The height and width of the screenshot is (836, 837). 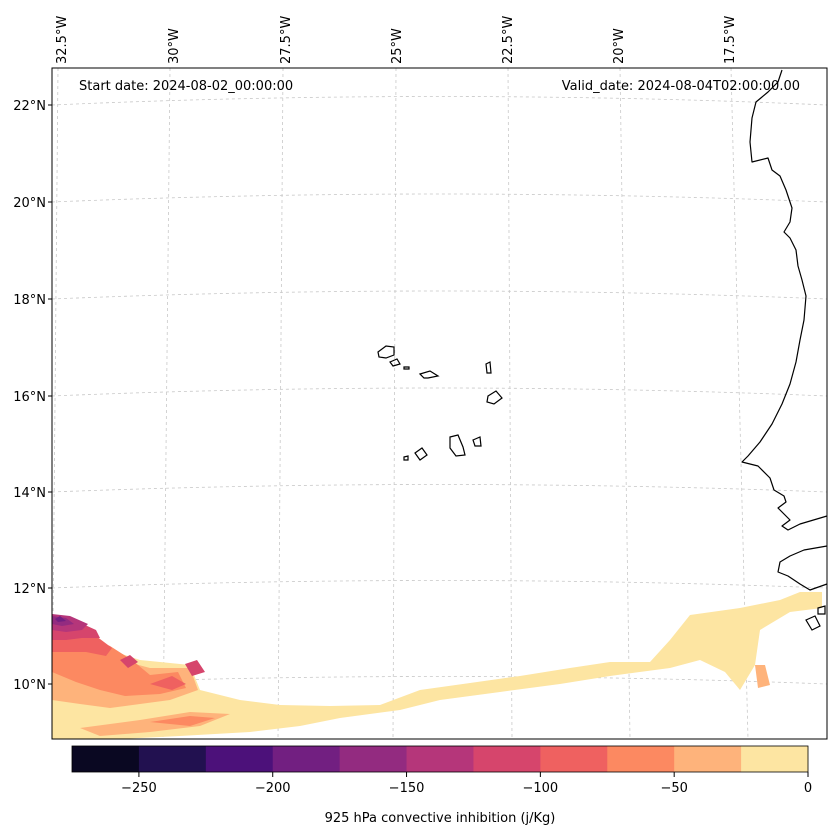 I want to click on coast-island-b, so click(x=821, y=610).